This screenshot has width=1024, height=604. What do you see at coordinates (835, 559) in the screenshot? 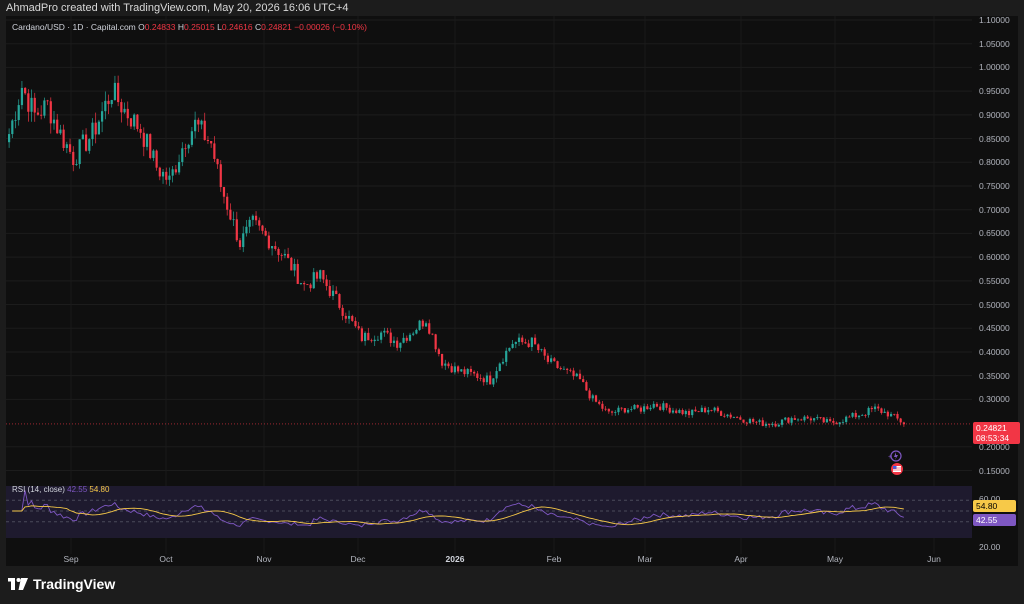
I see `time-axis-label: May` at bounding box center [835, 559].